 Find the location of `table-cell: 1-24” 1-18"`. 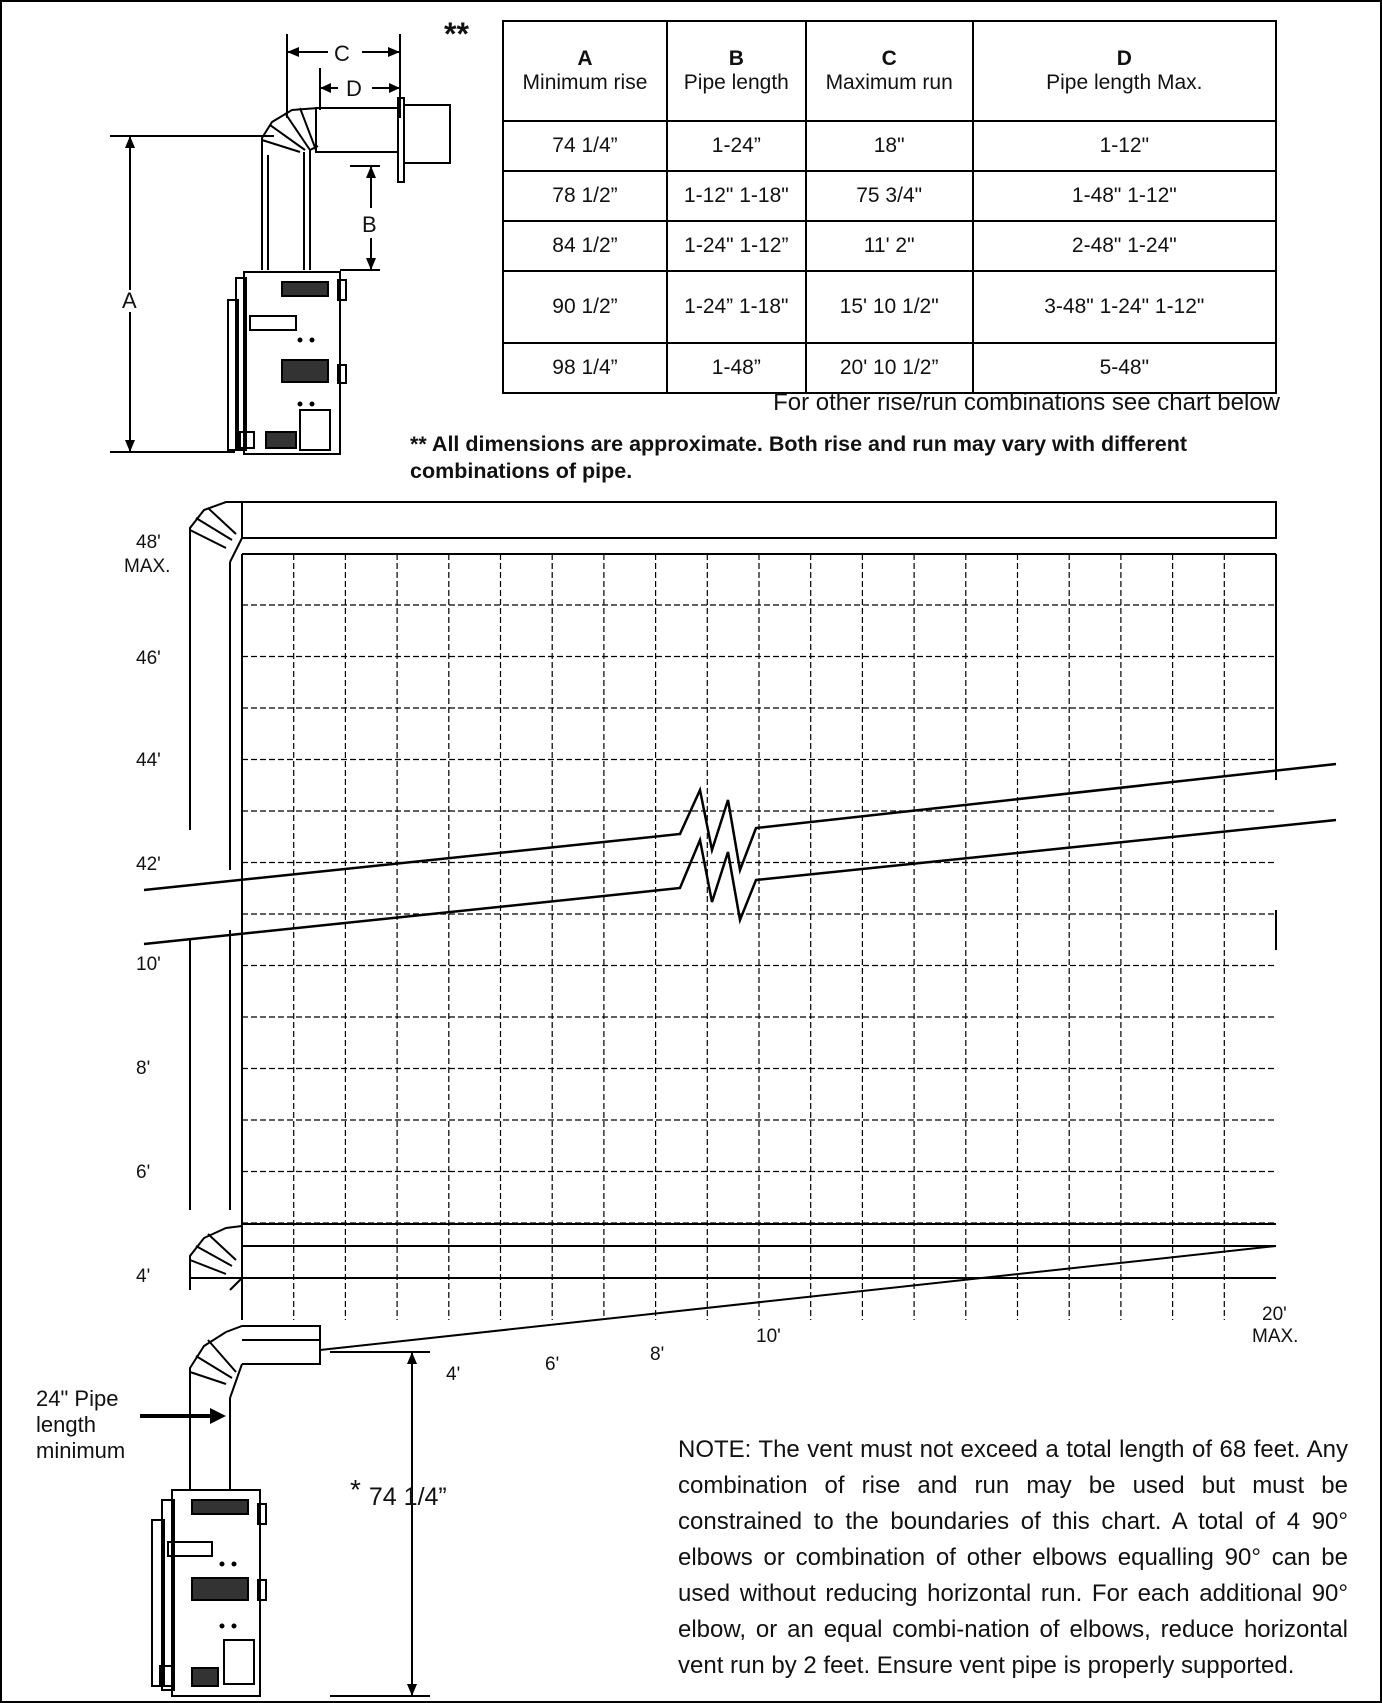

table-cell: 1-24” 1-18" is located at coordinates (736, 307).